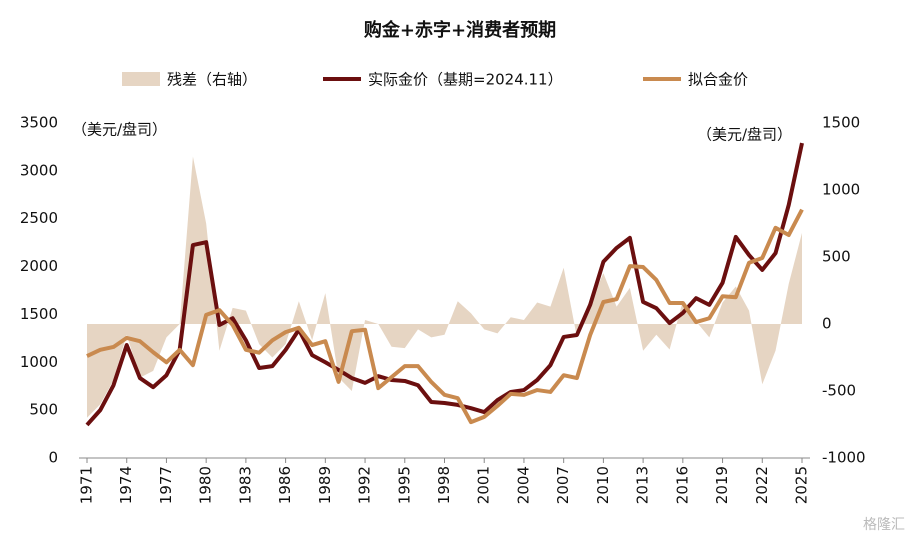 The height and width of the screenshot is (543, 920). I want to click on x-tick-label: 1977, so click(166, 485).